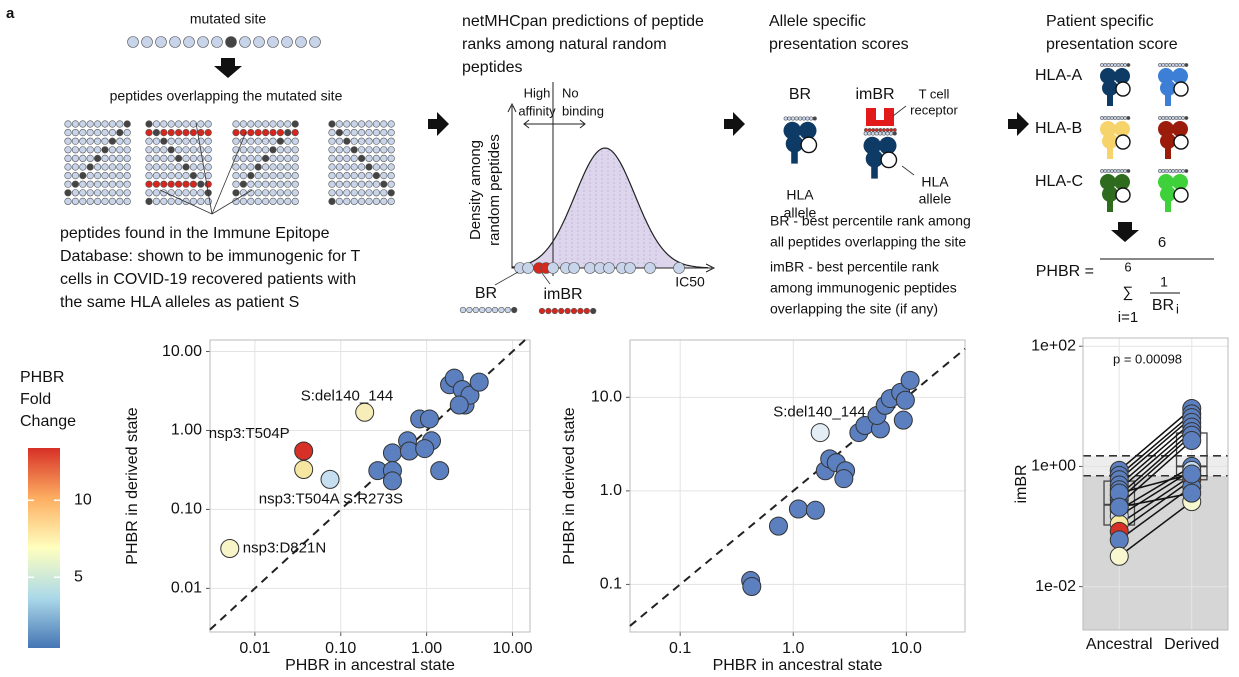 The width and height of the screenshot is (1239, 677). What do you see at coordinates (1147, 358) in the screenshot?
I see `annotation: p = 0.00098` at bounding box center [1147, 358].